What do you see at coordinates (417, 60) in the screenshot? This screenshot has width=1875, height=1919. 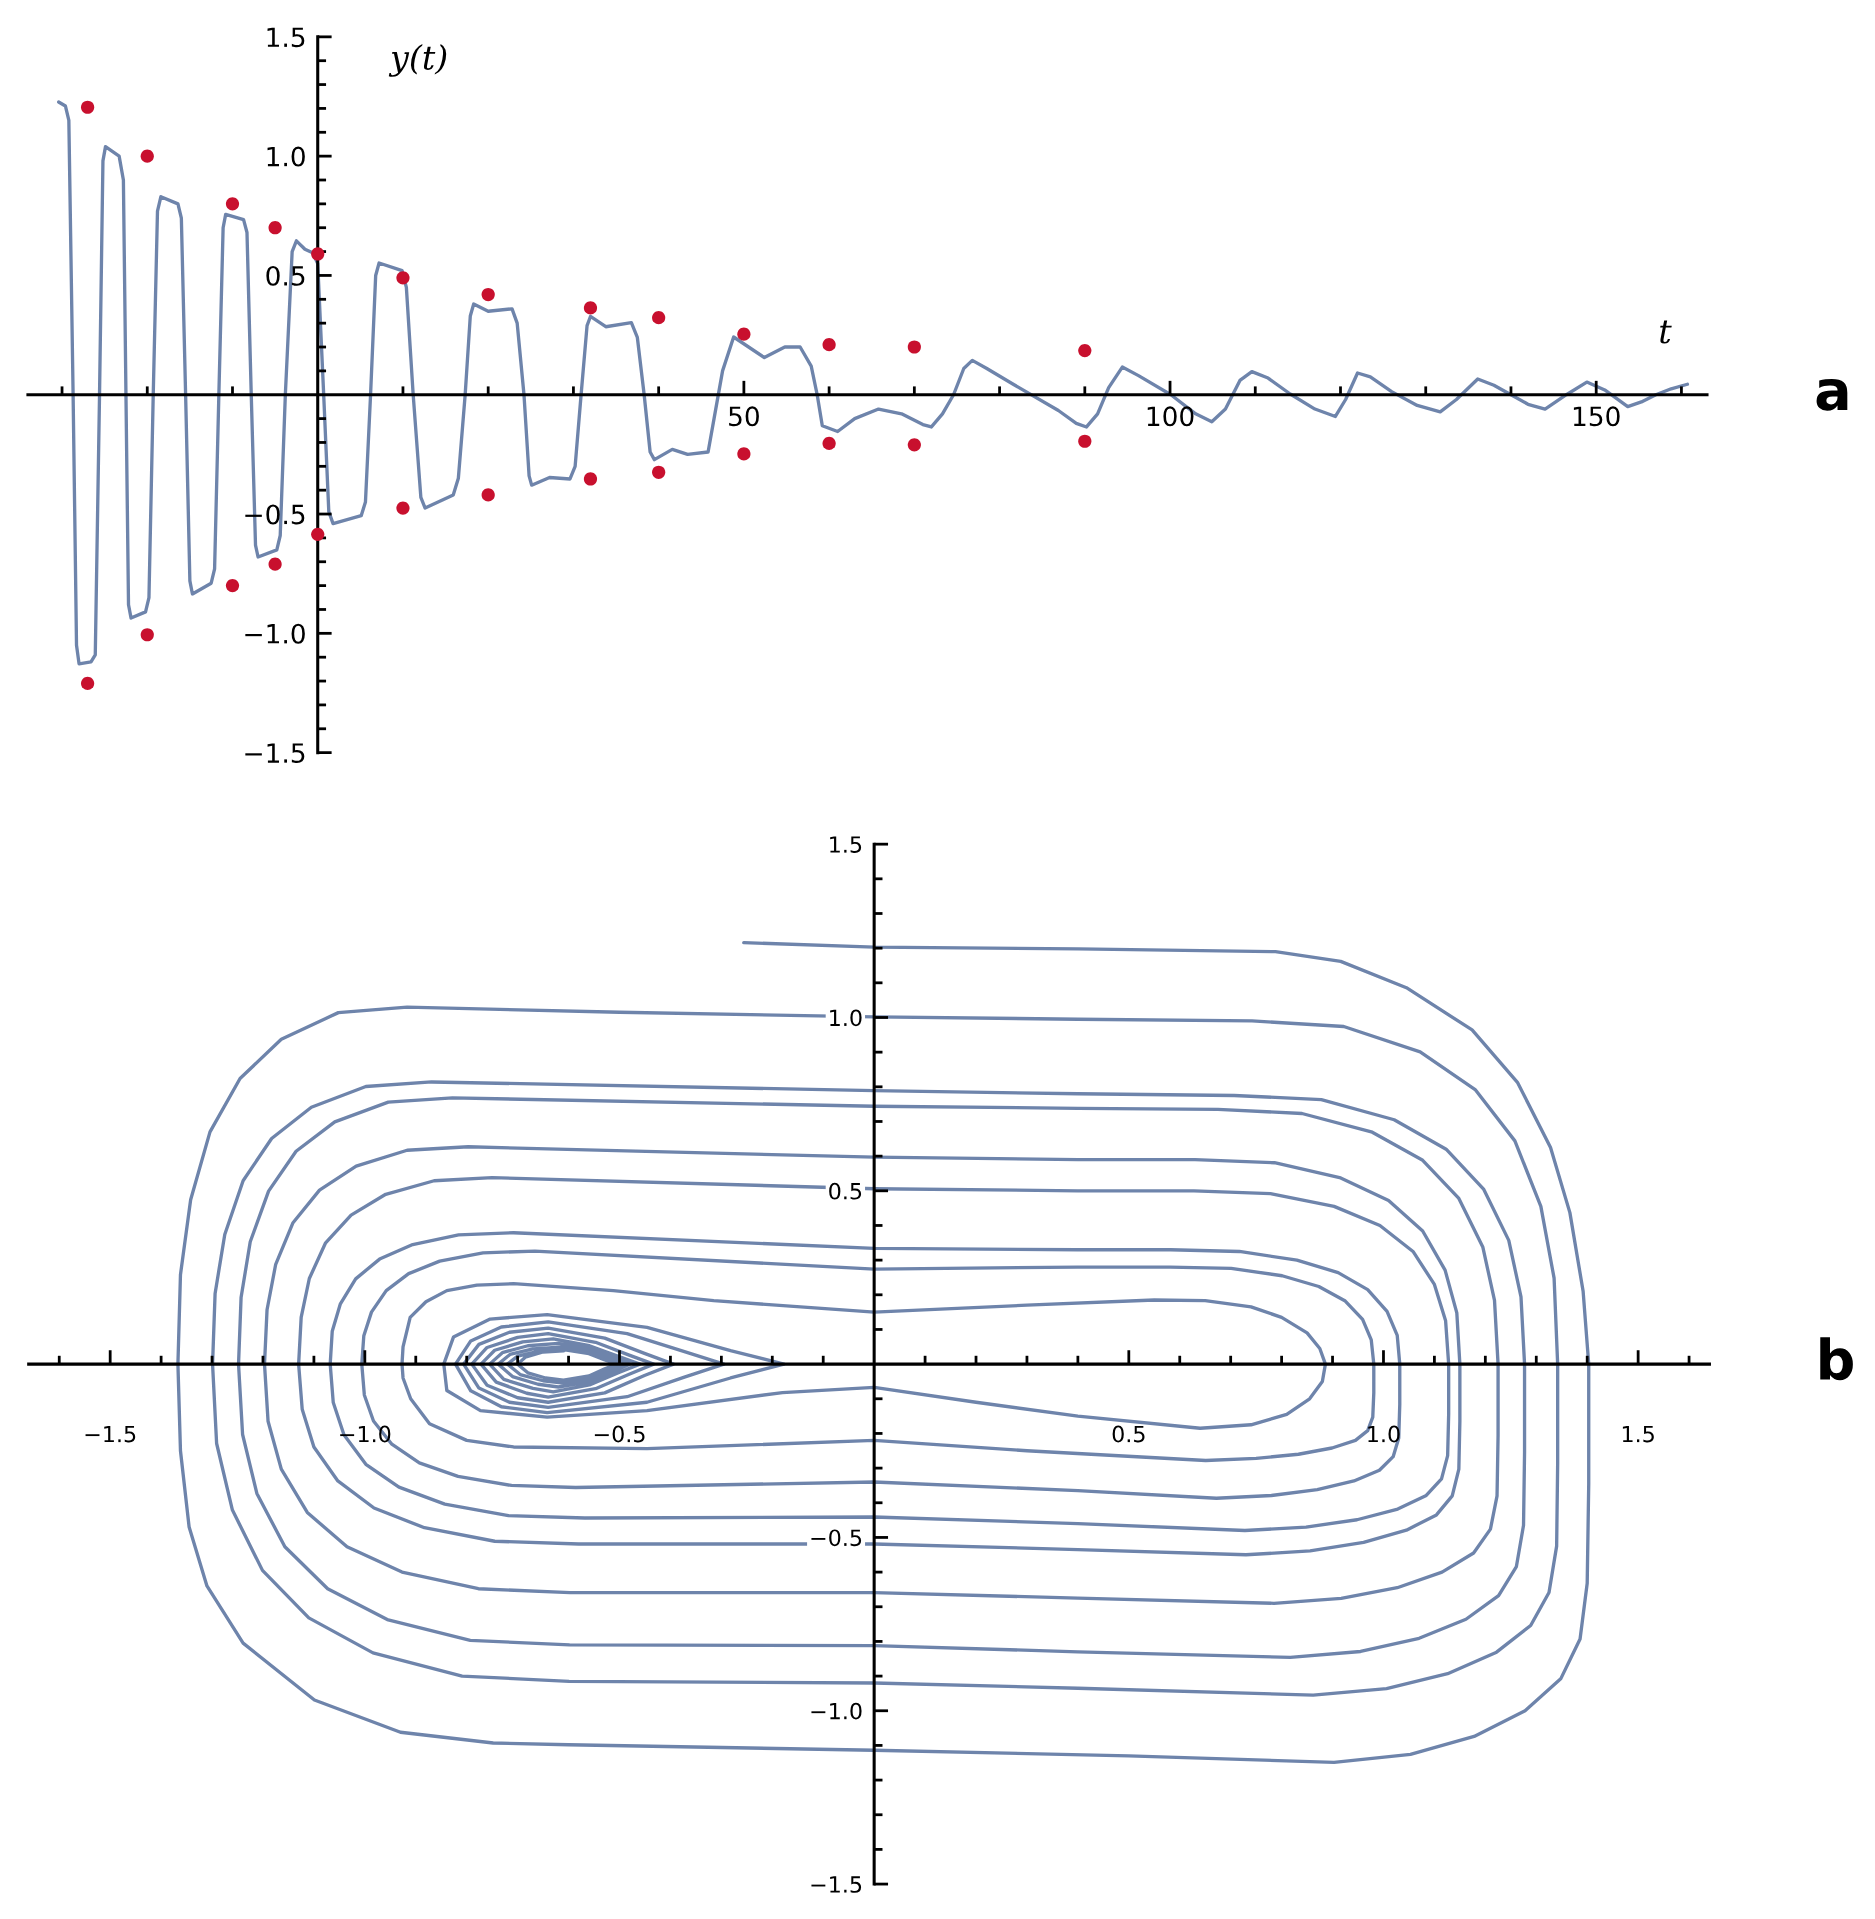 I see `y-axis-title: y(t)` at bounding box center [417, 60].